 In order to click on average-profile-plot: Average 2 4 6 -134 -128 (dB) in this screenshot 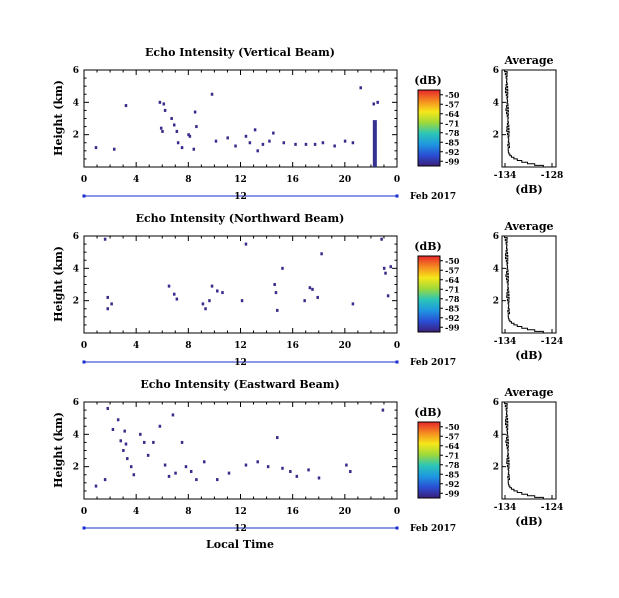, I will do `click(528, 125)`.